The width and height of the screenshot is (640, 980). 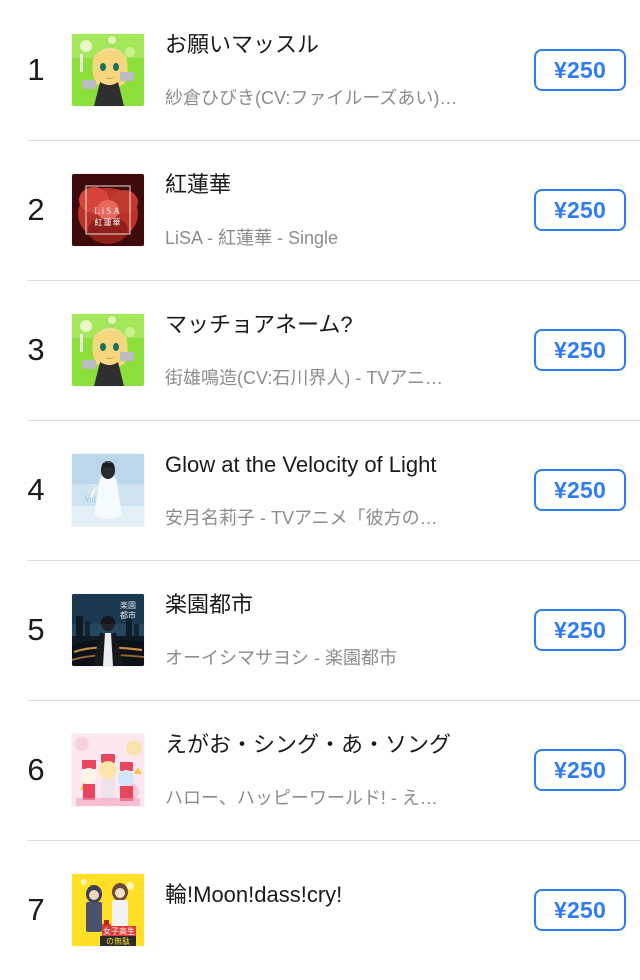 I want to click on svg-text: 女子高生, so click(x=119, y=931).